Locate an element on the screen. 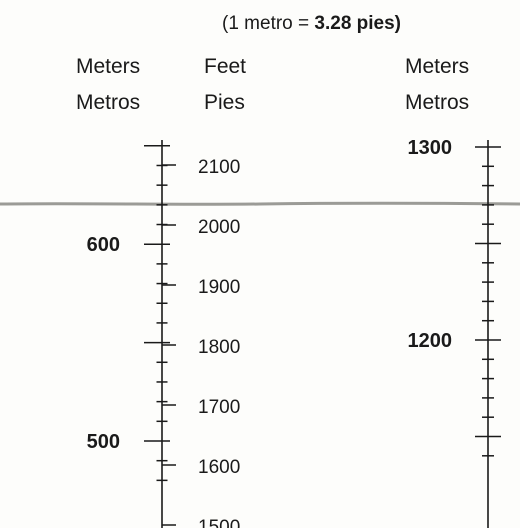 Image resolution: width=520 pixels, height=528 pixels. left-meter-label-600: 600 is located at coordinates (103, 245).